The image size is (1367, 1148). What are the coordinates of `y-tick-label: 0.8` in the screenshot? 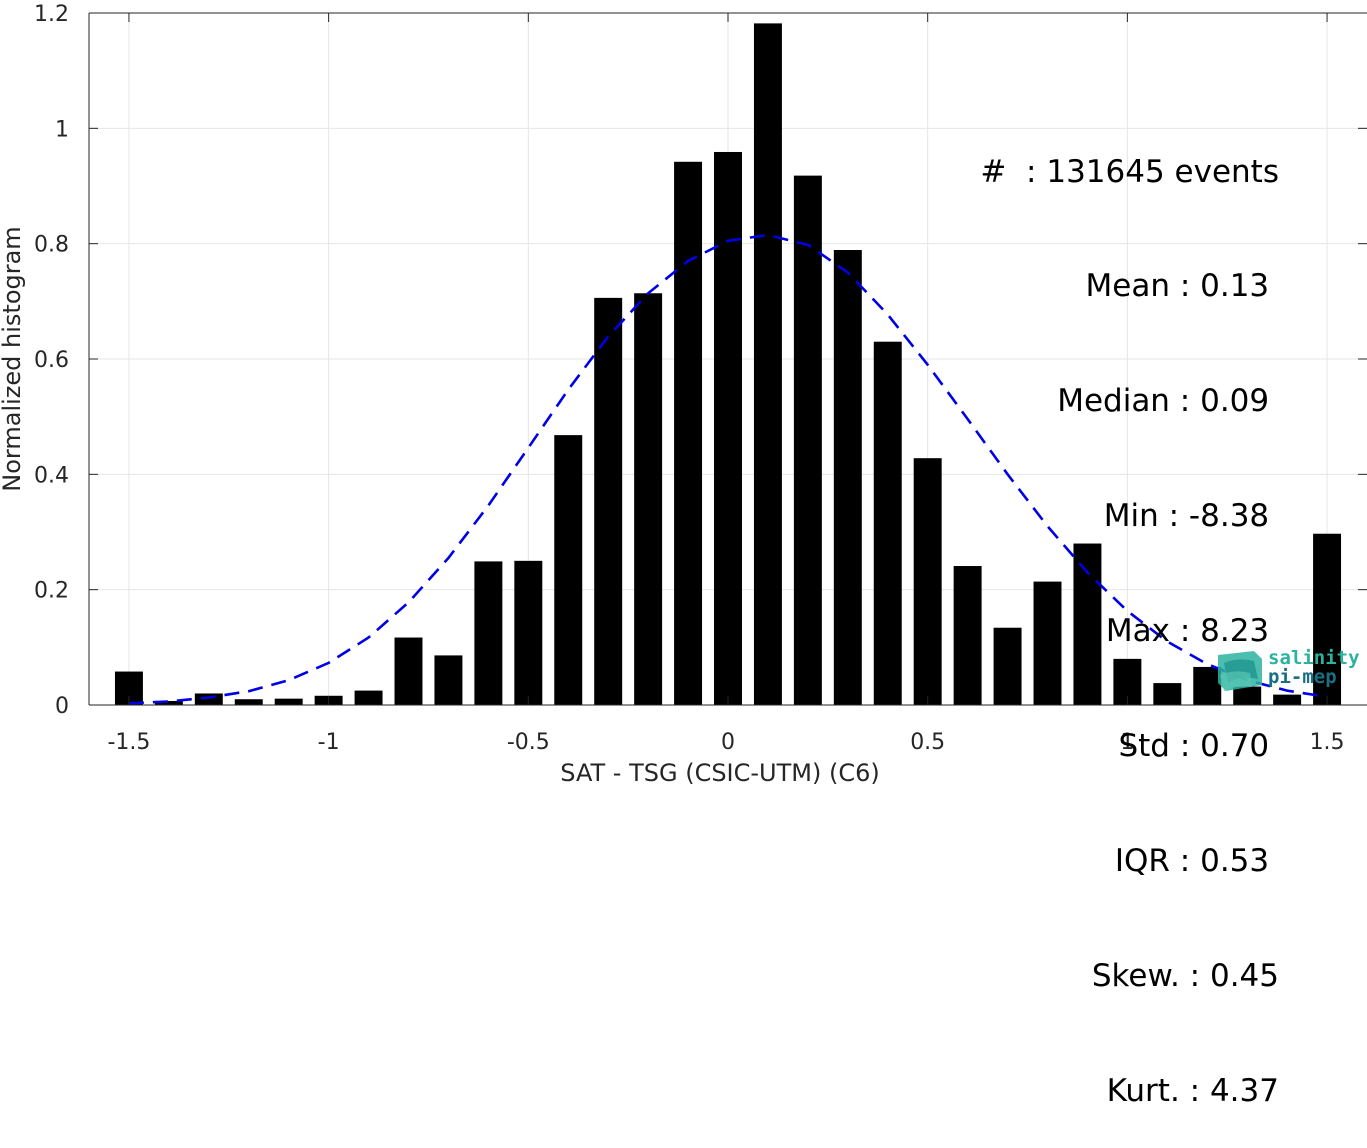 It's located at (51, 245).